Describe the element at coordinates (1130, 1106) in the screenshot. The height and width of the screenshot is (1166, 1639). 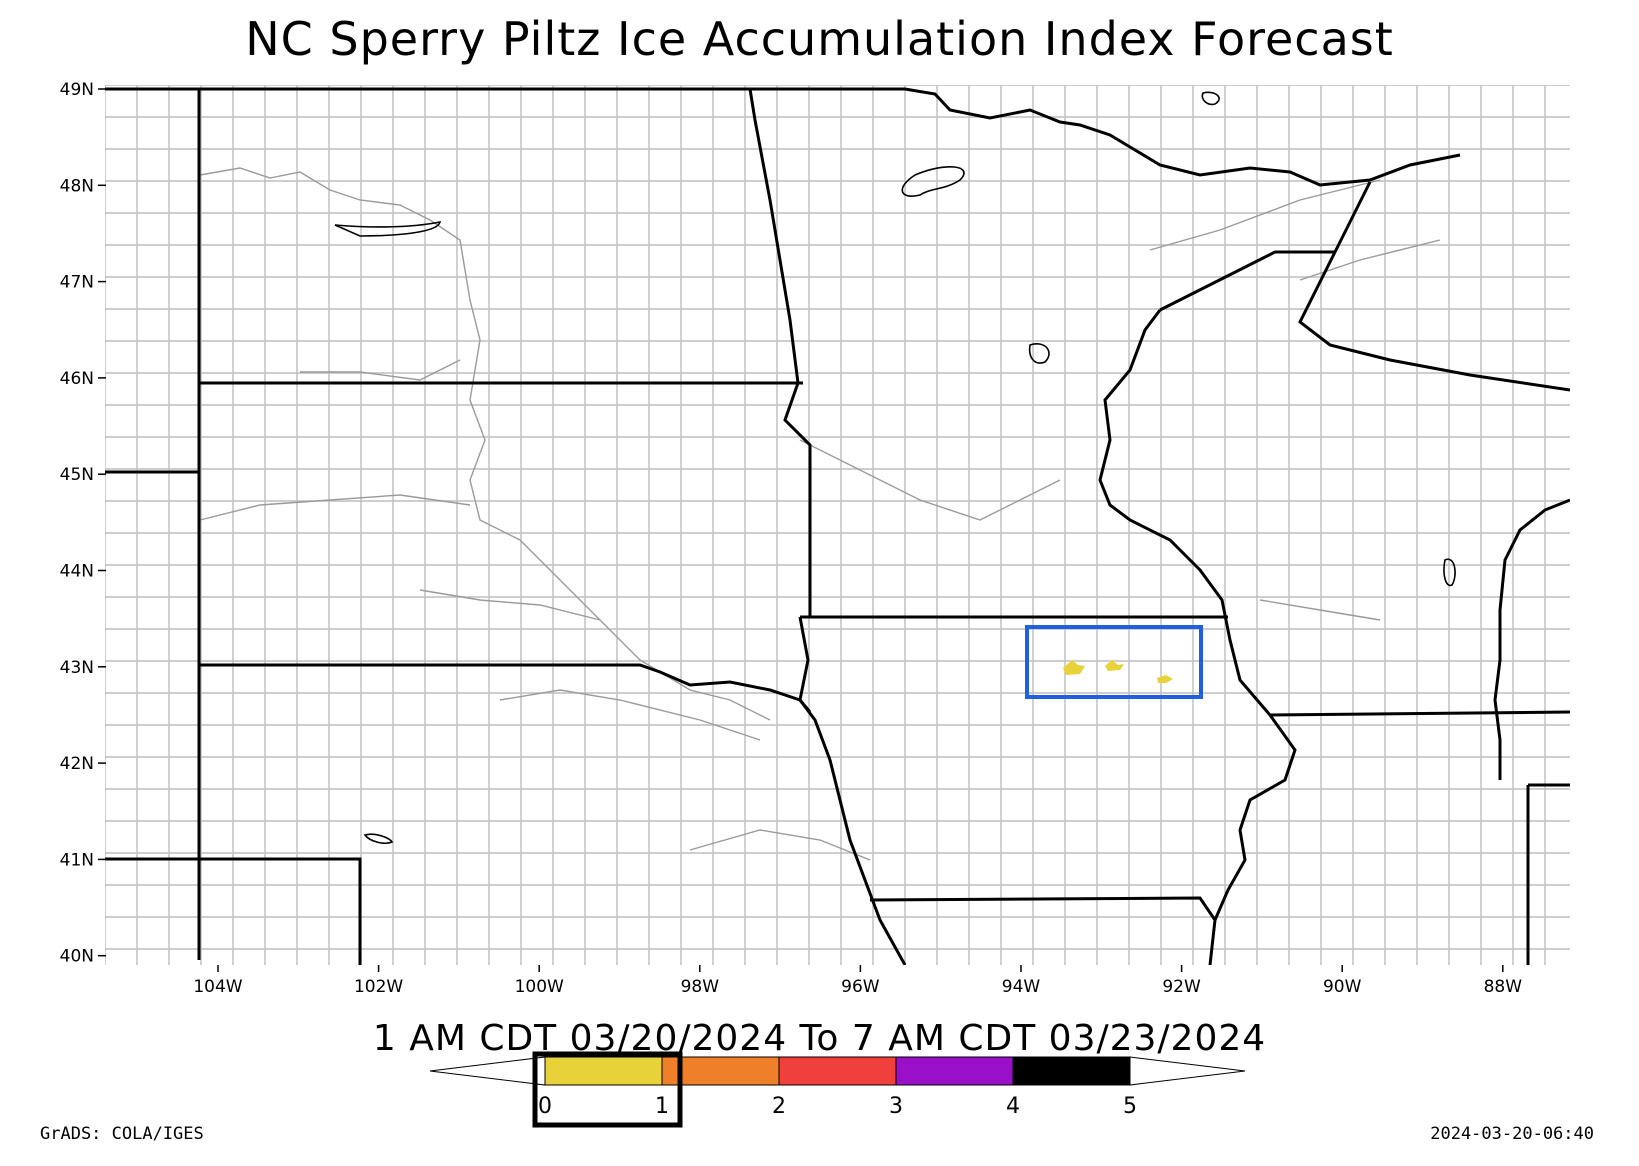
I see `legend-tick-label: 5` at that location.